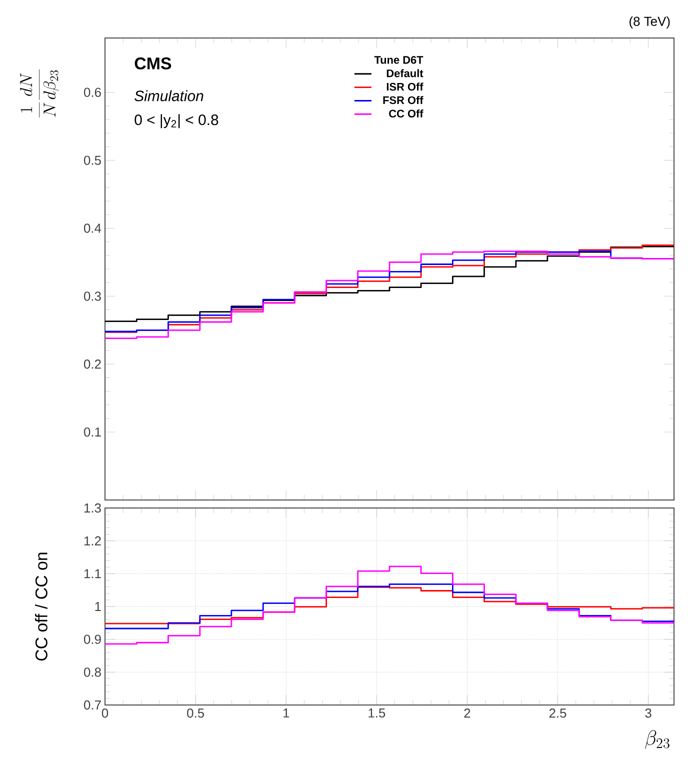  I want to click on y-axis-title: $\frac{1}{N}\frac{dN}{d\beta_{23}}$, so click(39, 93).